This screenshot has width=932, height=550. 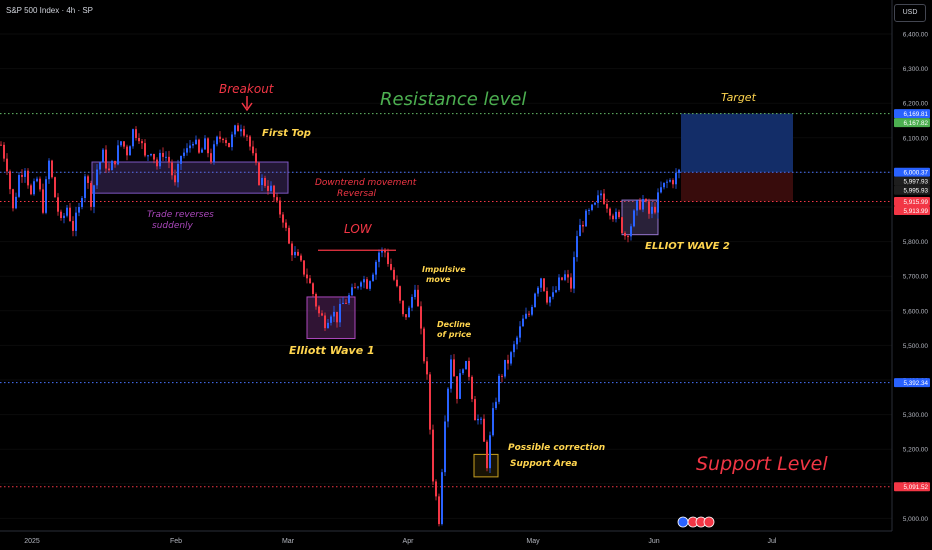 I want to click on decline-label: Decline, so click(x=454, y=324).